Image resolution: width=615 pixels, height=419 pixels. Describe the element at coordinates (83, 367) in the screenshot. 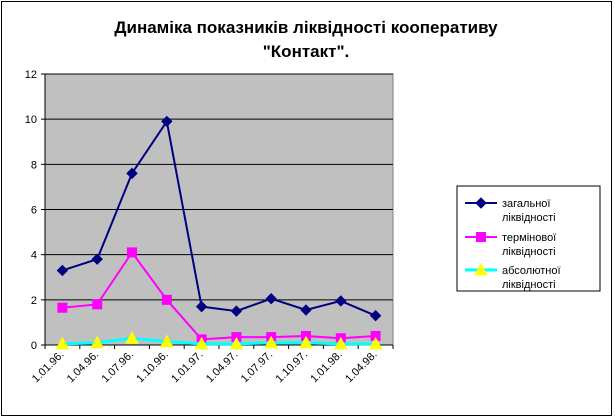

I see `x-tick-label: 1.04.96.` at that location.